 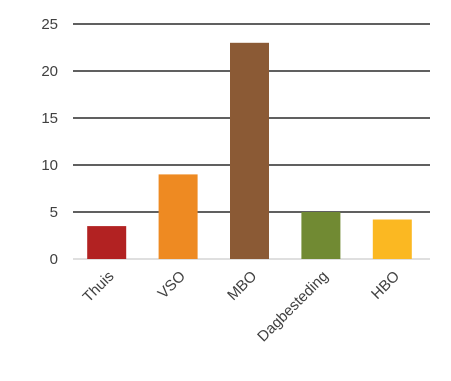 I want to click on bar-dagbesteding, so click(x=321, y=235).